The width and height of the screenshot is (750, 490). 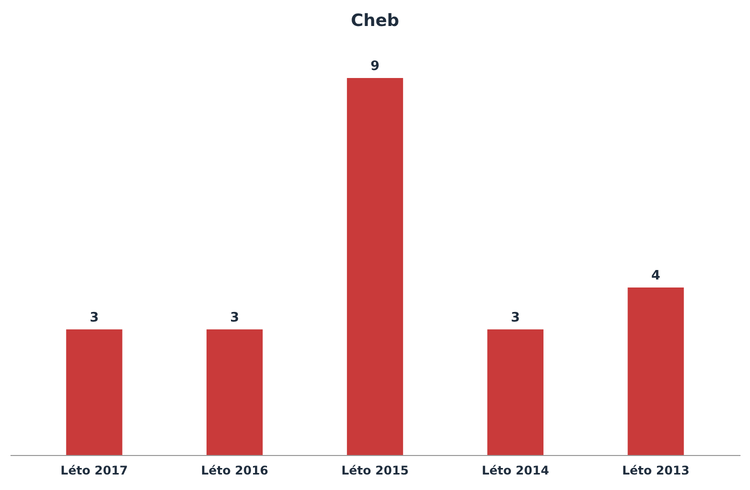 What do you see at coordinates (516, 471) in the screenshot?
I see `x-tick-label: Léto 2014` at bounding box center [516, 471].